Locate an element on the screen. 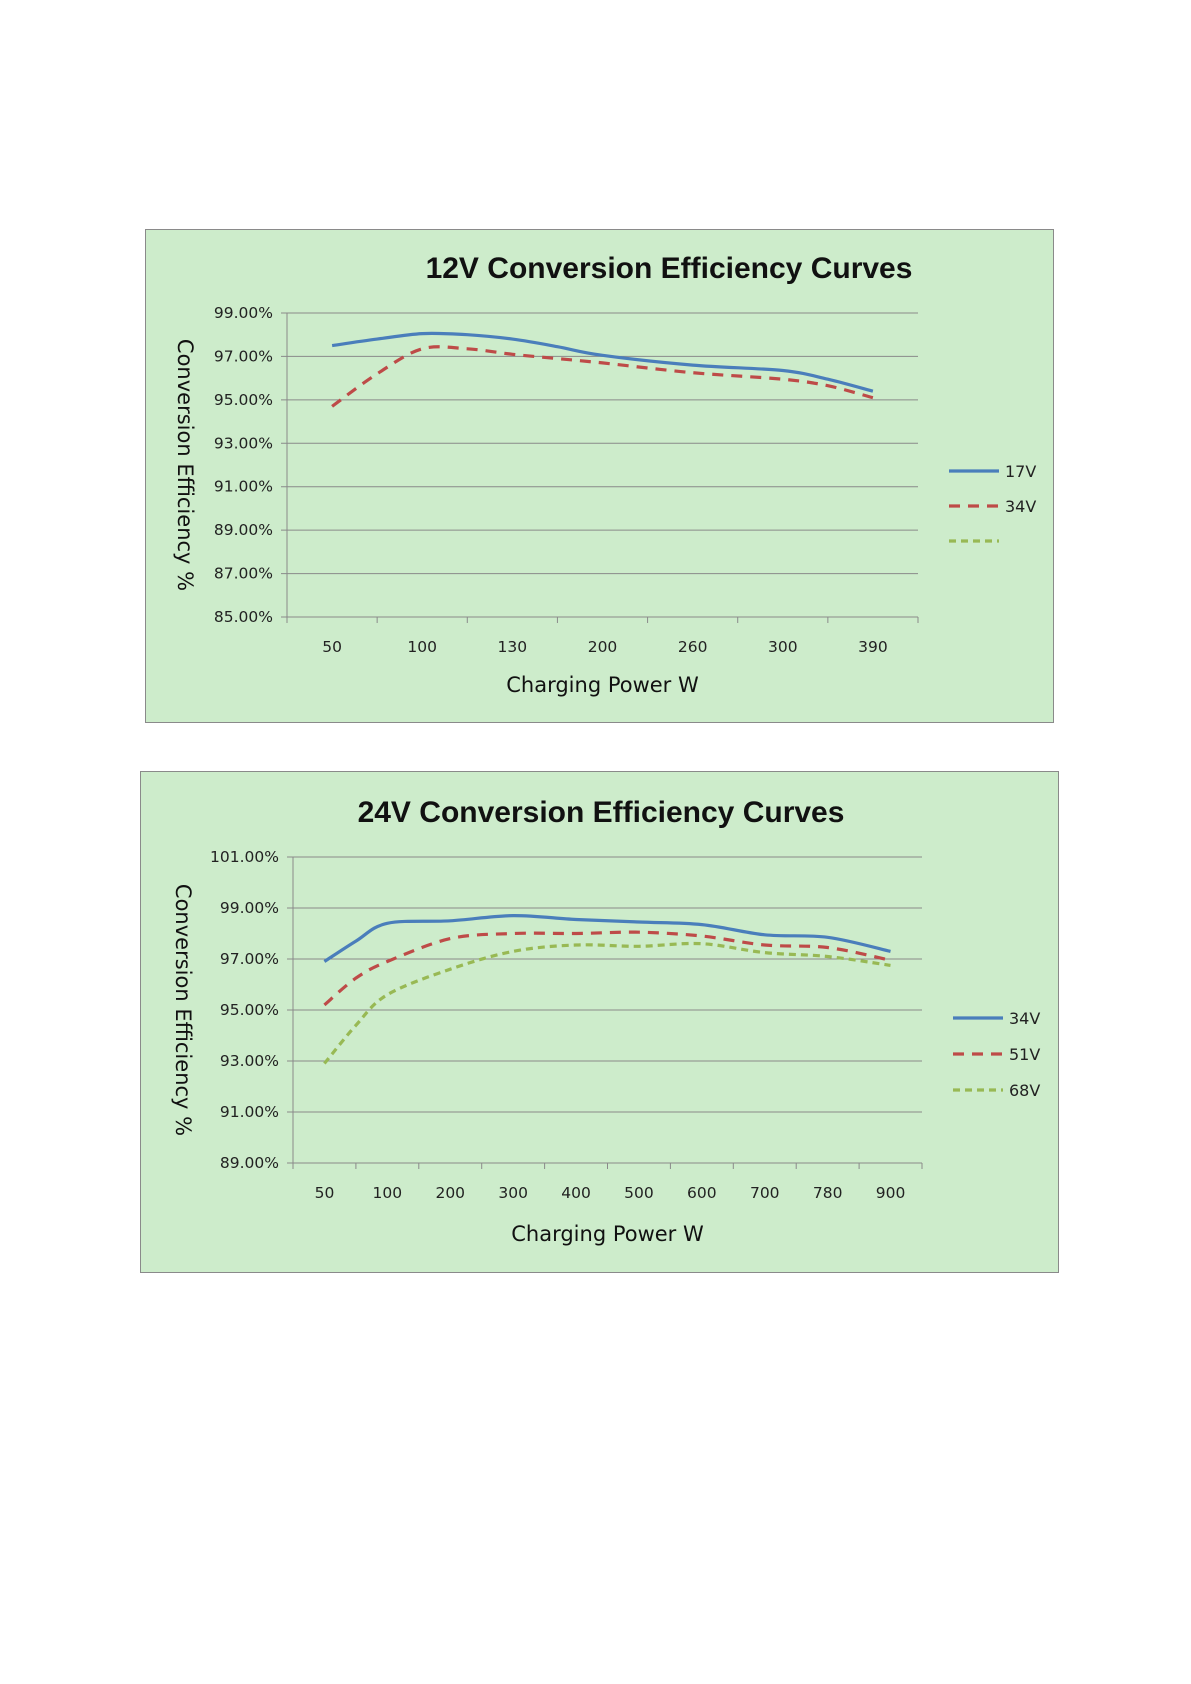  x-tick-label: 130 is located at coordinates (513, 647).